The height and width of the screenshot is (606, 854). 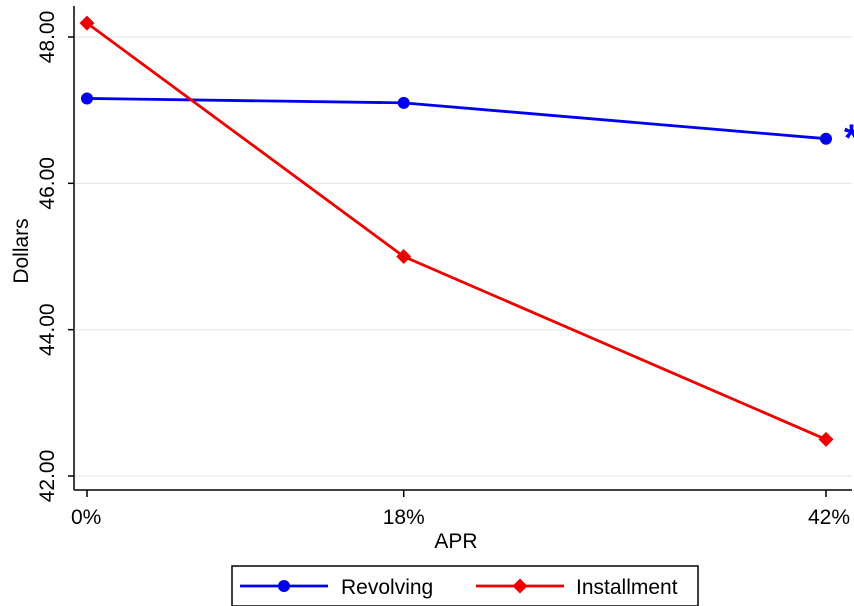 I want to click on x-axis-title: APR, so click(x=455, y=541).